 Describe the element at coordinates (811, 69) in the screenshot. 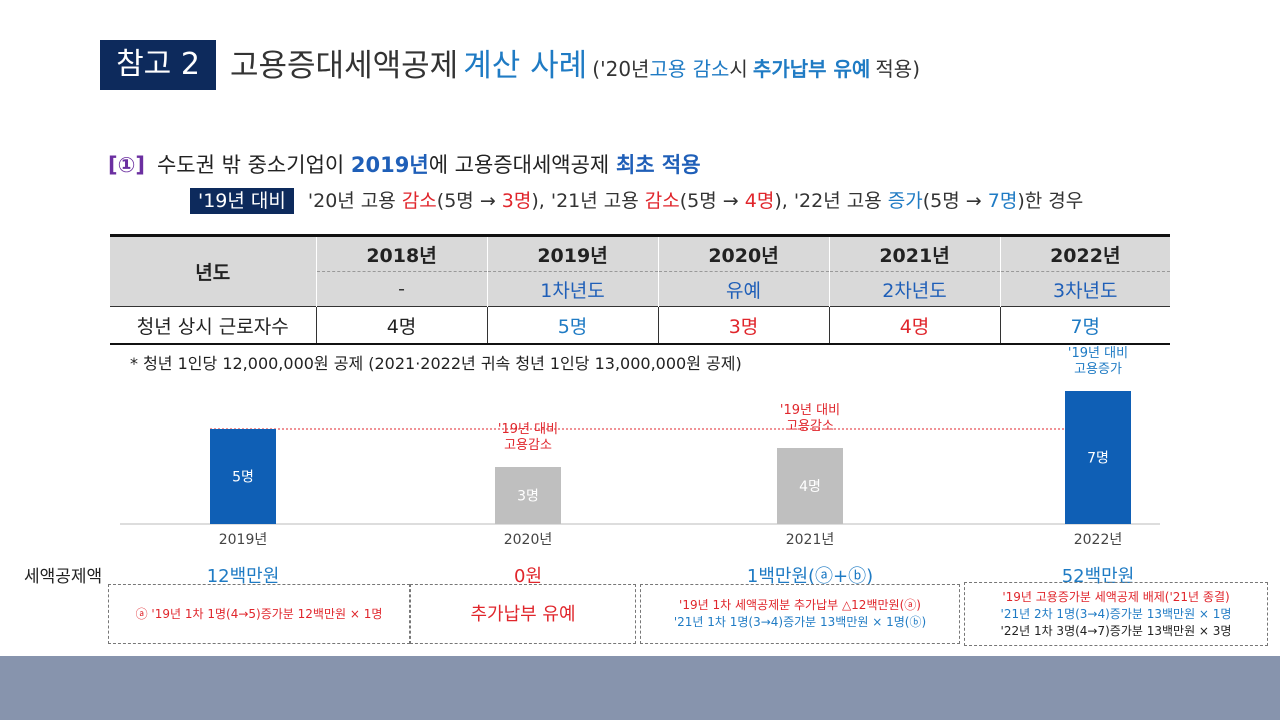

I see `title-paren-bold: 추가납부 유예` at that location.